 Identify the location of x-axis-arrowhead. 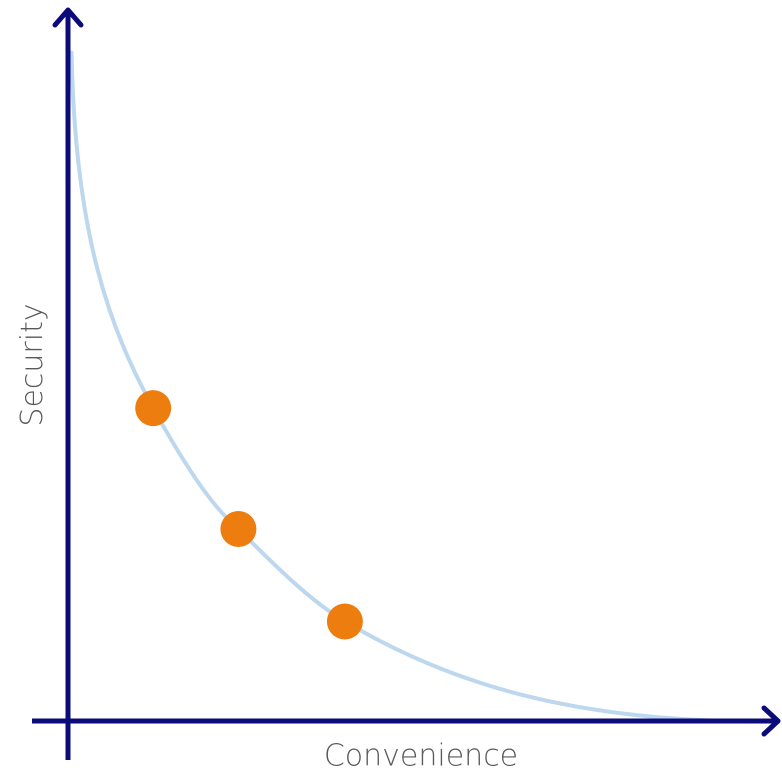
(771, 721).